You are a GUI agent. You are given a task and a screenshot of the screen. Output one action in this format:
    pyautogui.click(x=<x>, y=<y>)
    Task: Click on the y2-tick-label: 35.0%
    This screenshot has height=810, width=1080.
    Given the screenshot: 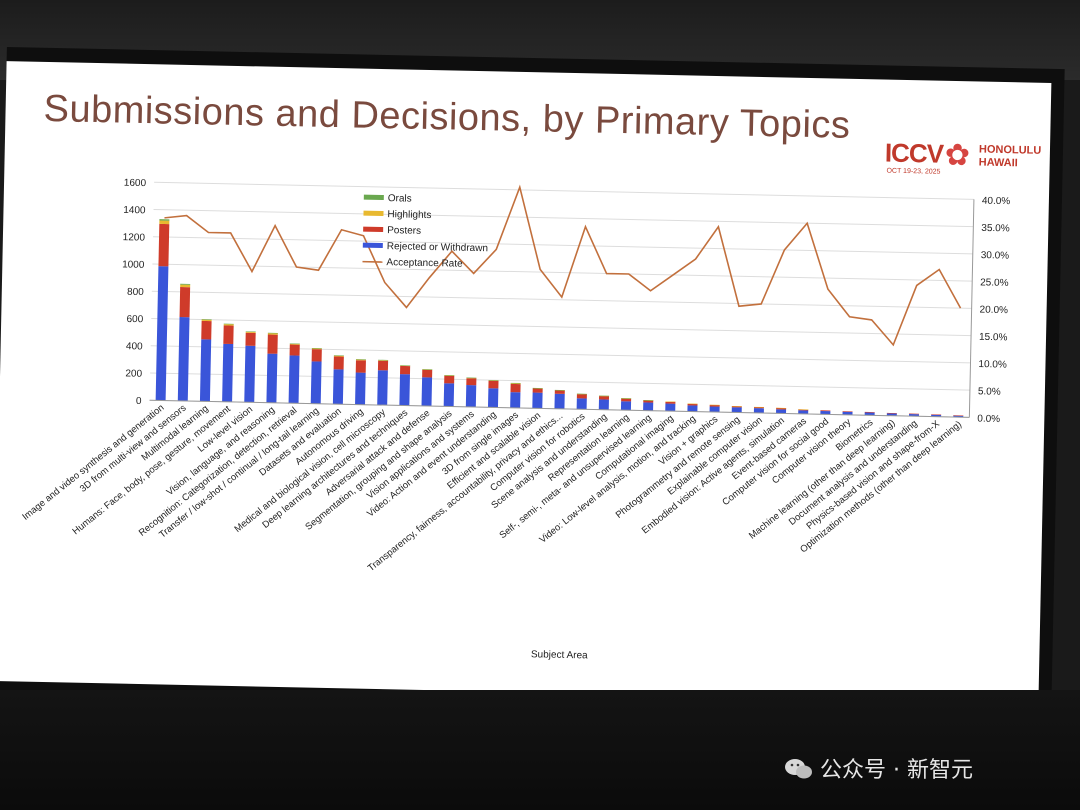 What is the action you would take?
    pyautogui.click(x=995, y=229)
    